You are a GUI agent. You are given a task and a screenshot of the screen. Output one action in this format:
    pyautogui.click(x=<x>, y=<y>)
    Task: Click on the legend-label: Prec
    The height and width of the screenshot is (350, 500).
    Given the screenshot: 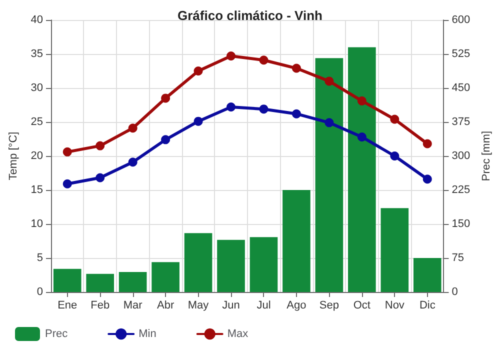 What is the action you would take?
    pyautogui.click(x=56, y=334)
    